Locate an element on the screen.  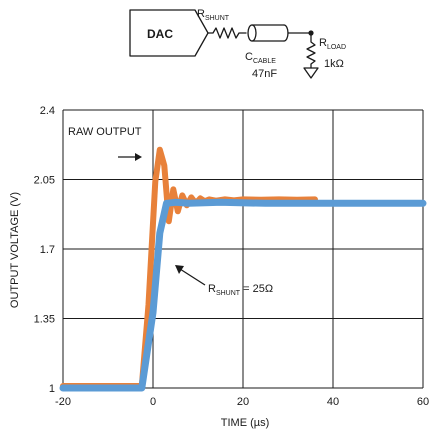
rload-label: RLOAD is located at coordinates (332, 44).